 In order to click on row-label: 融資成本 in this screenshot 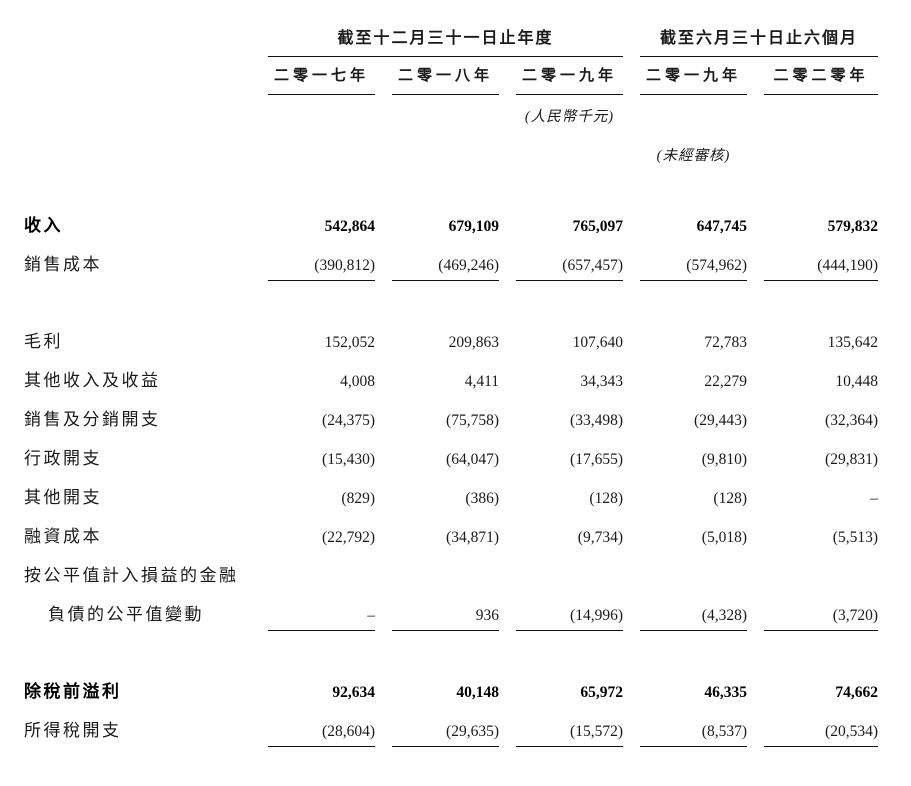, I will do `click(63, 536)`.